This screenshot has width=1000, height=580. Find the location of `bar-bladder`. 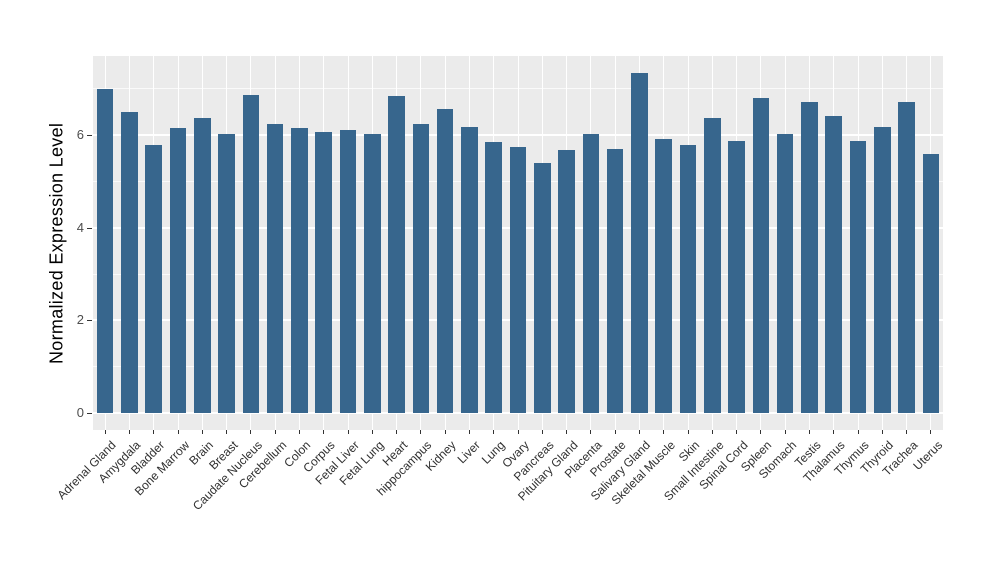

bar-bladder is located at coordinates (153, 278).